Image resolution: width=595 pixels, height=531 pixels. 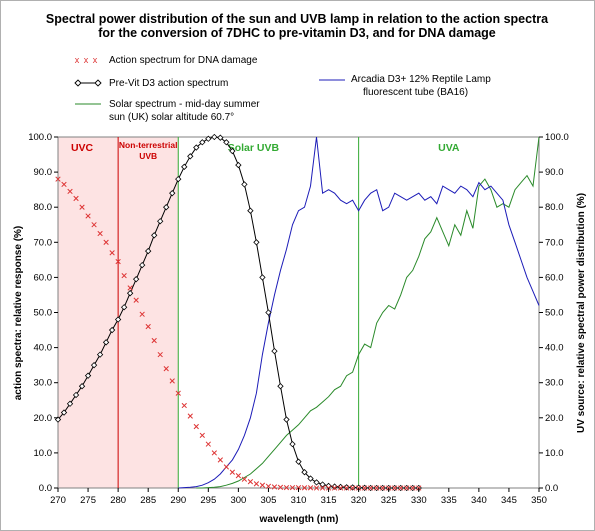 What do you see at coordinates (554, 453) in the screenshot?
I see `y-tick-label-right-1: 10.0` at bounding box center [554, 453].